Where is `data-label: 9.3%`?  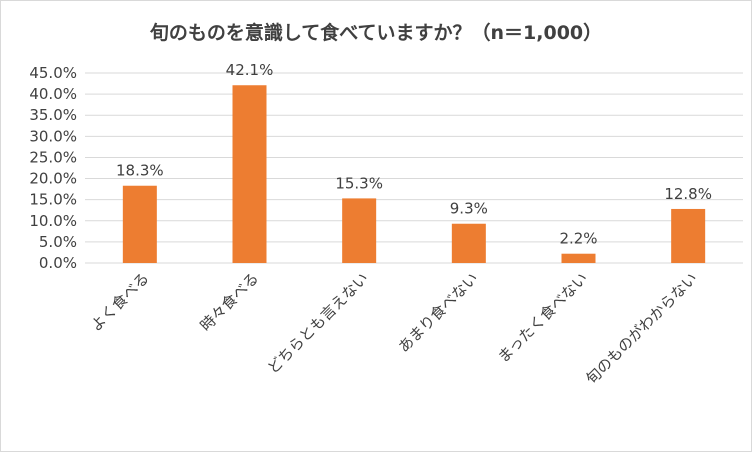
data-label: 9.3% is located at coordinates (469, 209).